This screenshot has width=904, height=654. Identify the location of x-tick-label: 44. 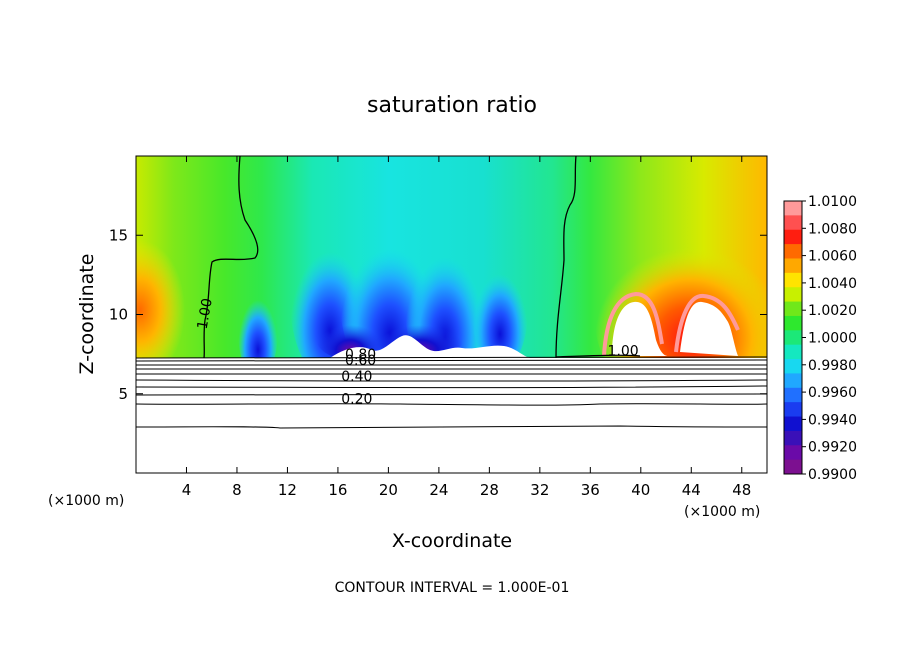
(691, 490).